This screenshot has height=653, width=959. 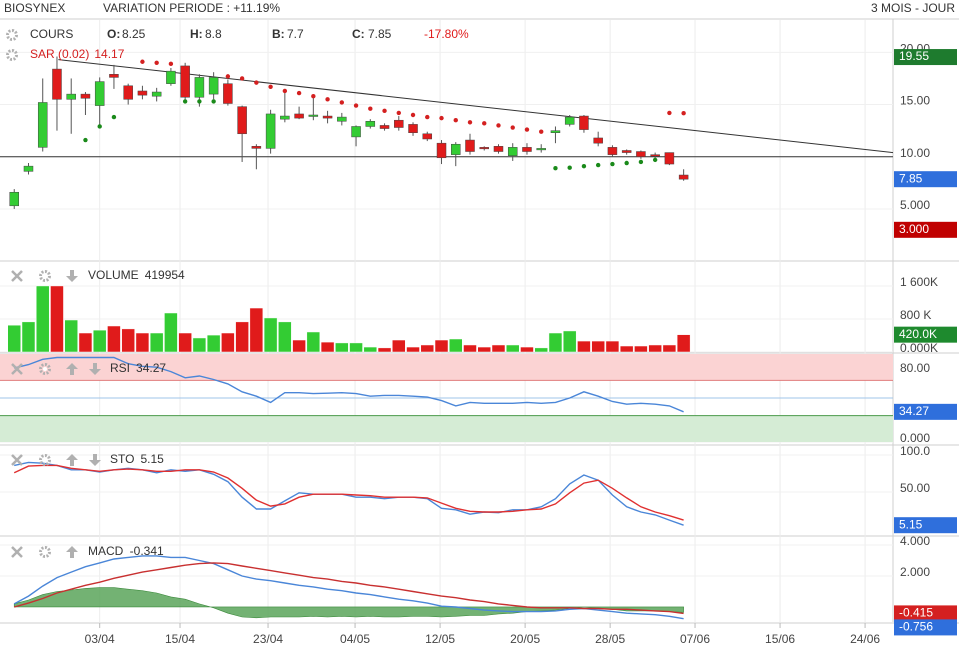 What do you see at coordinates (109, 54) in the screenshot?
I see `sar-value: 14.17` at bounding box center [109, 54].